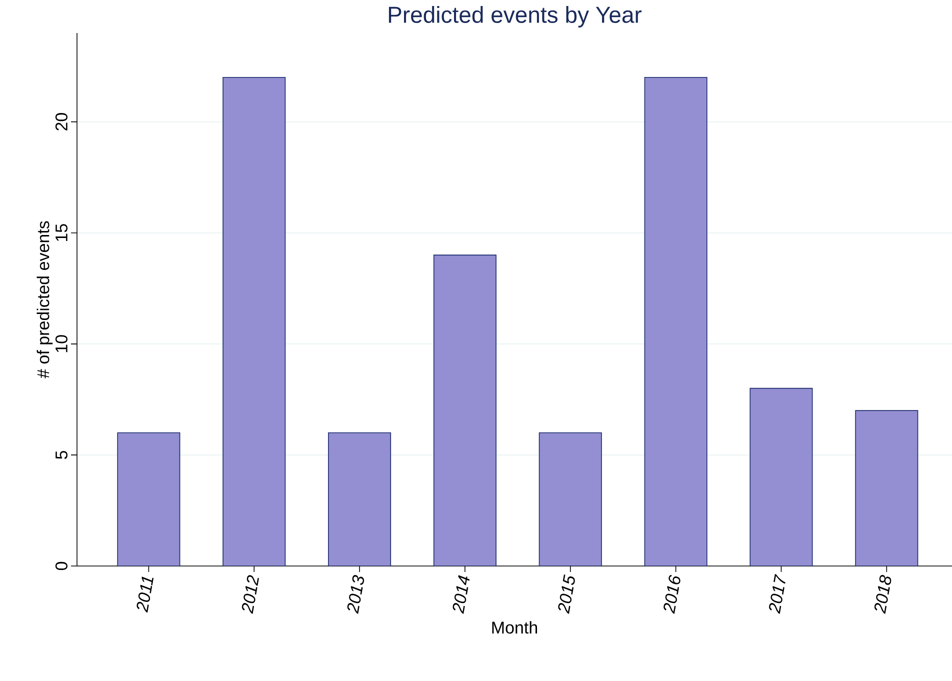 This screenshot has height=681, width=952. Describe the element at coordinates (61, 566) in the screenshot. I see `y-tick-label: 0` at that location.